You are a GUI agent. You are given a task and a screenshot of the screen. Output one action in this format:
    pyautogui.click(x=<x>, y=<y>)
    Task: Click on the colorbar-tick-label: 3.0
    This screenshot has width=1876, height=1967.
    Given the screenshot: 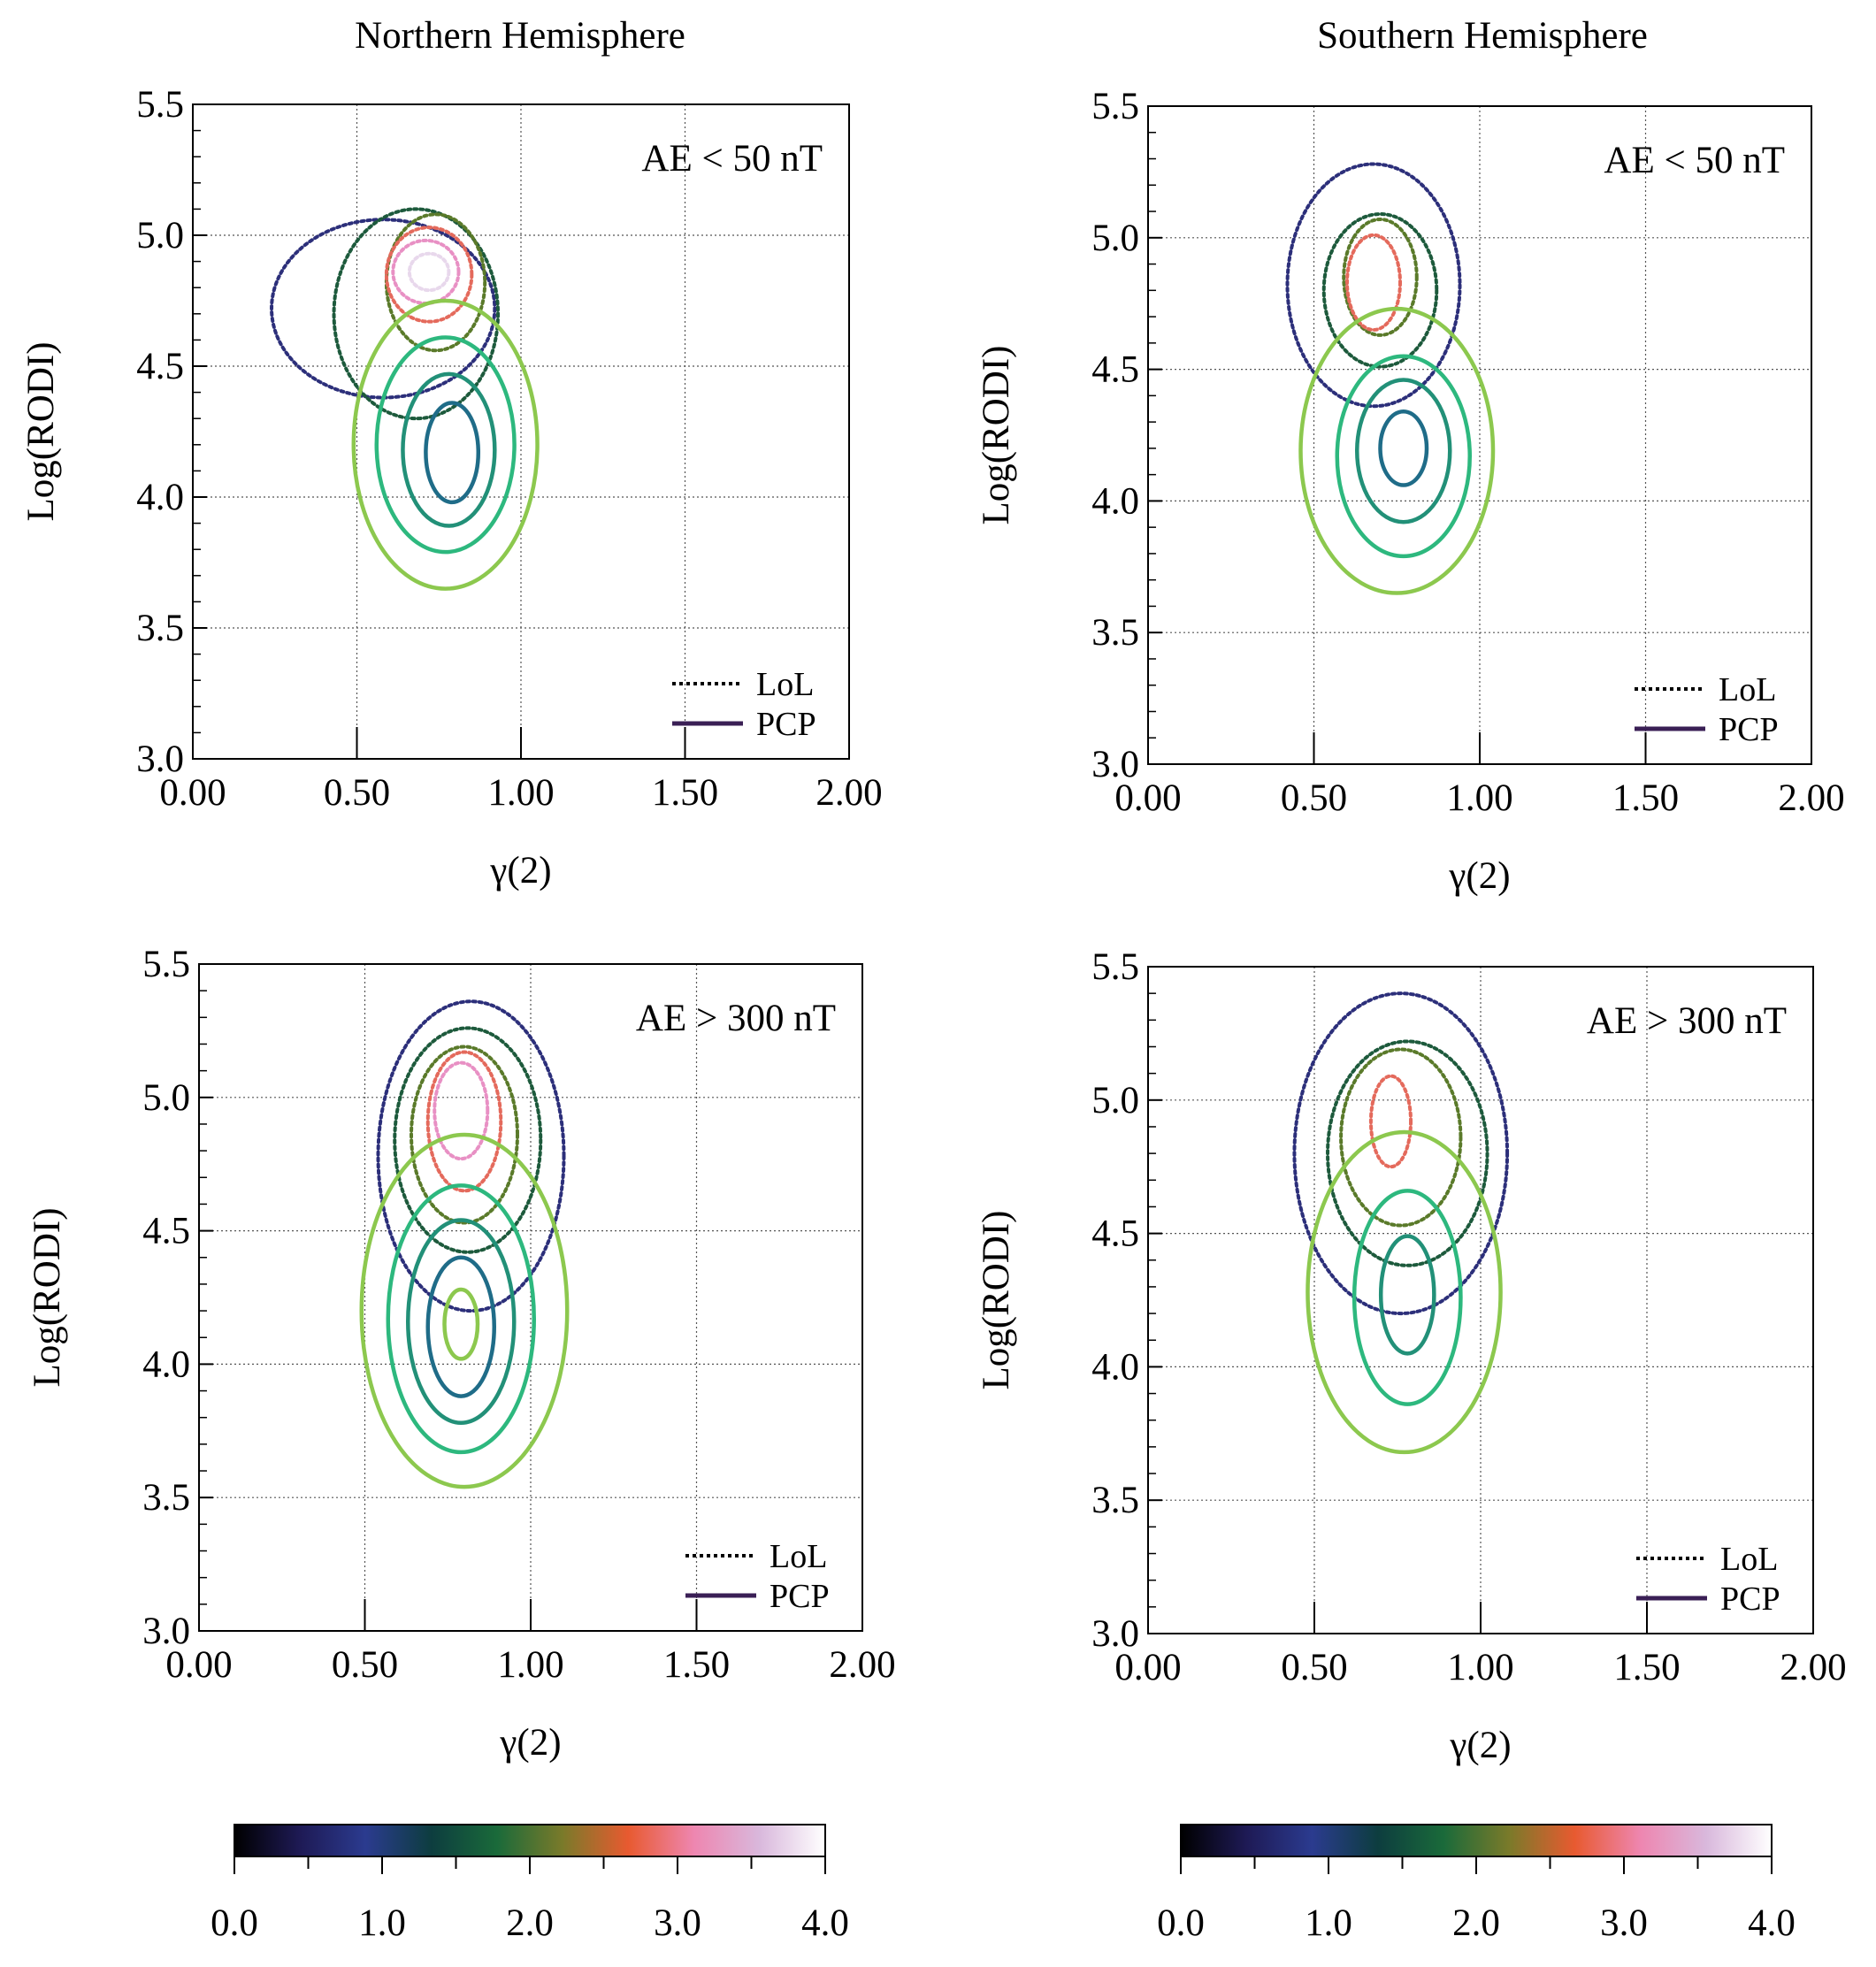 What is the action you would take?
    pyautogui.click(x=1624, y=1923)
    